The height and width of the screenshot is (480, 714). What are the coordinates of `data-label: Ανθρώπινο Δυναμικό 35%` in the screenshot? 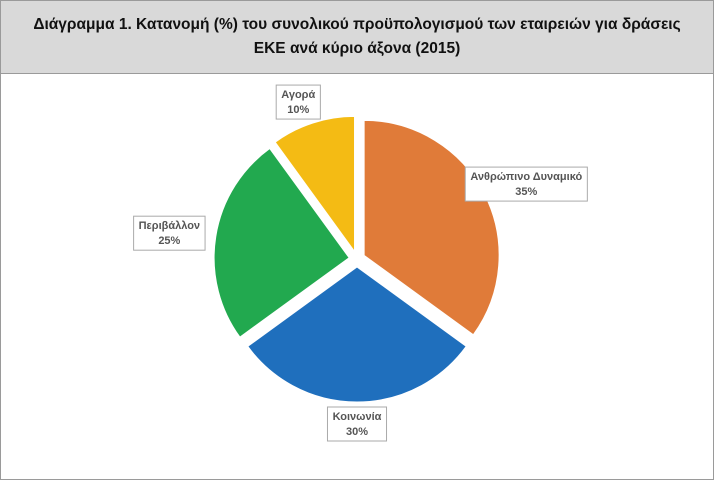 It's located at (526, 184).